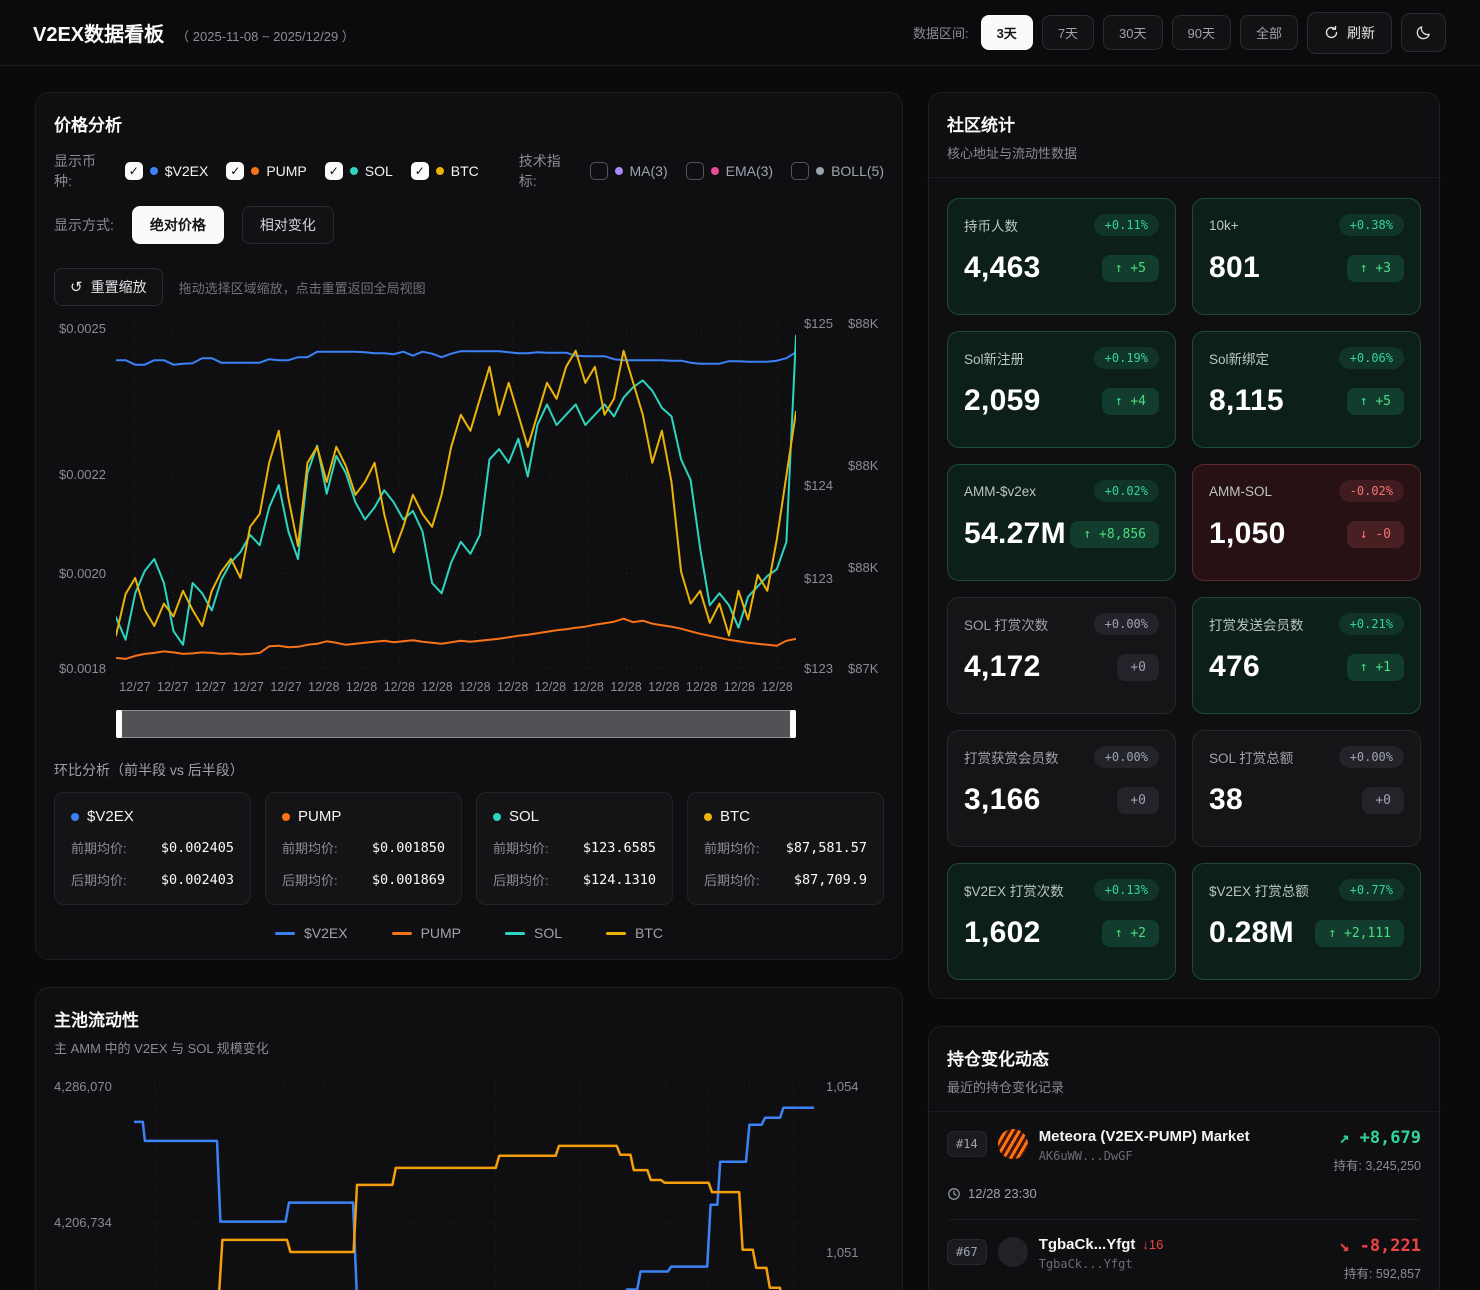 The width and height of the screenshot is (1480, 1290). I want to click on theme-toggle-button, so click(1423, 32).